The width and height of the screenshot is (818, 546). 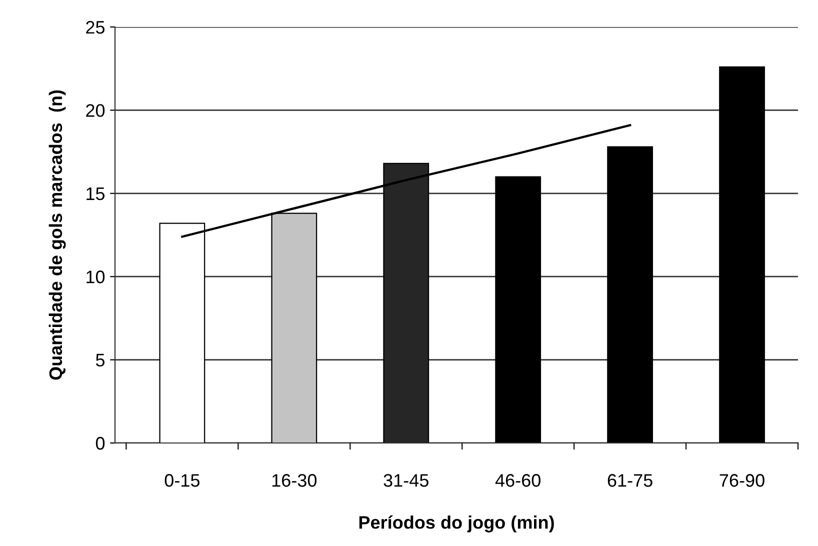 What do you see at coordinates (95, 27) in the screenshot?
I see `y-tick-label: 25` at bounding box center [95, 27].